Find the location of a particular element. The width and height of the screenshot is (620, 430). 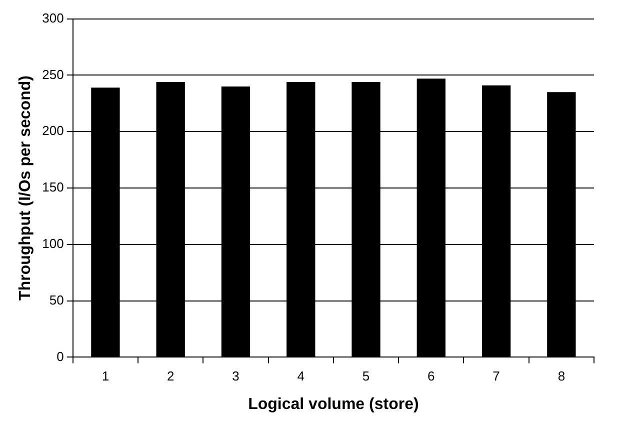

x-tick-label: 5 is located at coordinates (366, 376).